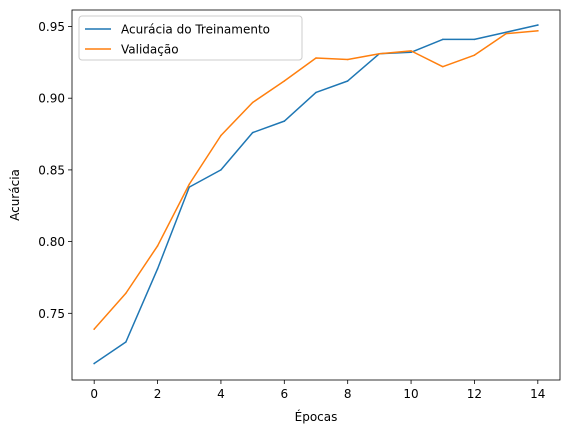  I want to click on x-tick-label: 10, so click(410, 394).